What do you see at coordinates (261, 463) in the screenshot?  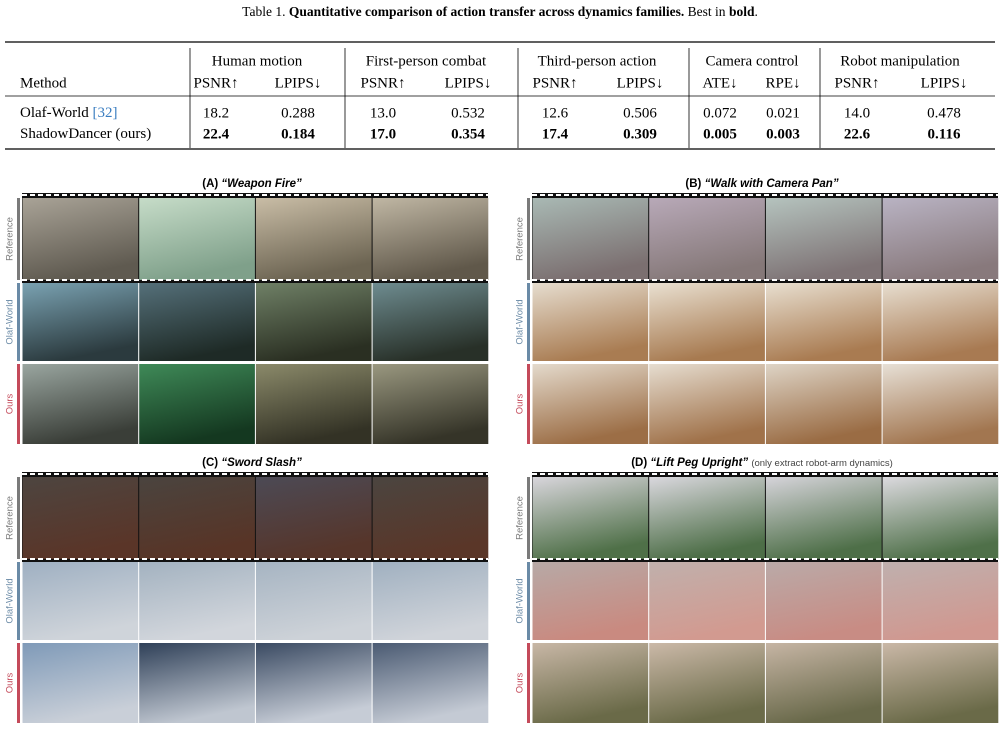 I see `panel-name: “Sword Slash”` at bounding box center [261, 463].